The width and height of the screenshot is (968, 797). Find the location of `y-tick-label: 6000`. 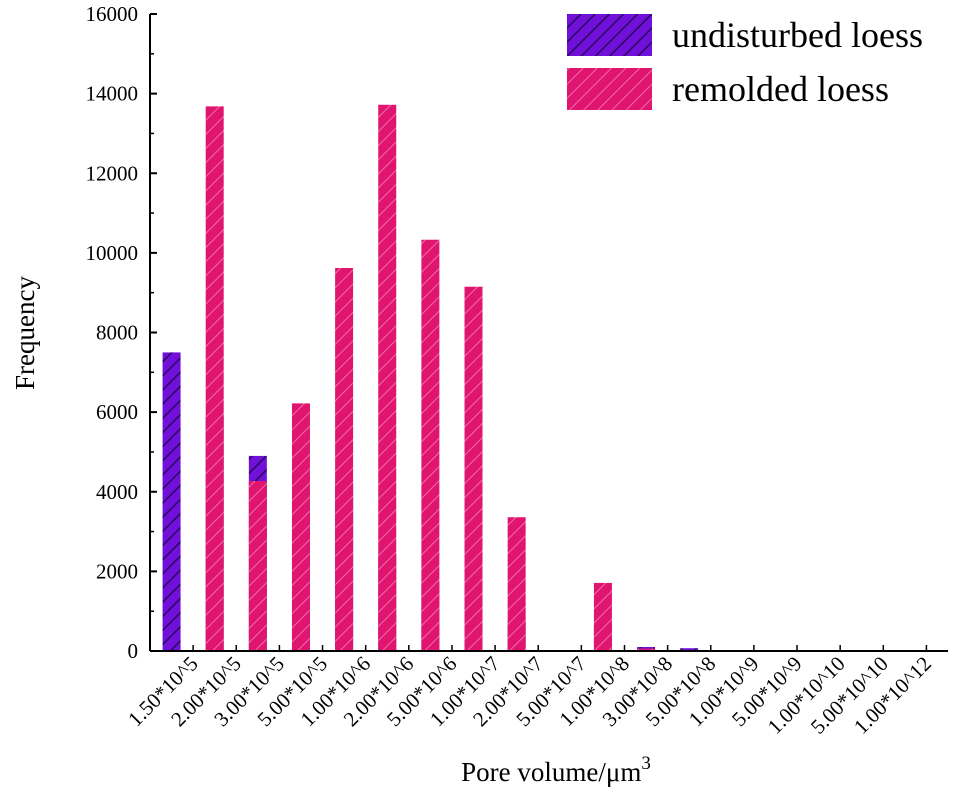

y-tick-label: 6000 is located at coordinates (117, 412).